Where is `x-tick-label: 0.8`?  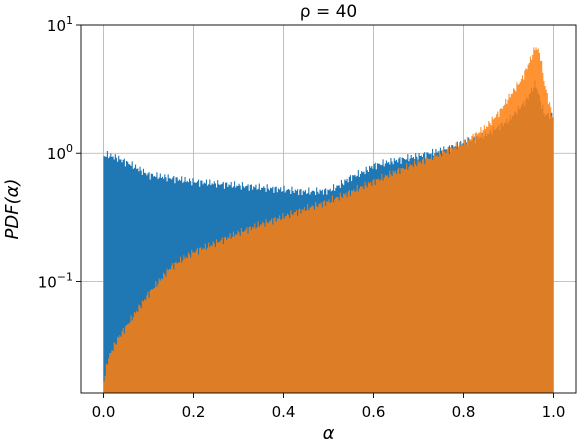 x-tick-label: 0.8 is located at coordinates (464, 412).